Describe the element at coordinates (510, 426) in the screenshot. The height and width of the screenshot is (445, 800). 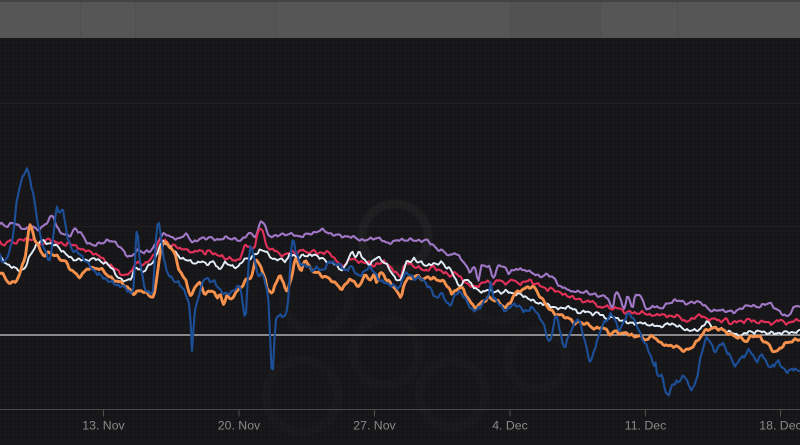
I see `svg-text: 4. Dec` at that location.